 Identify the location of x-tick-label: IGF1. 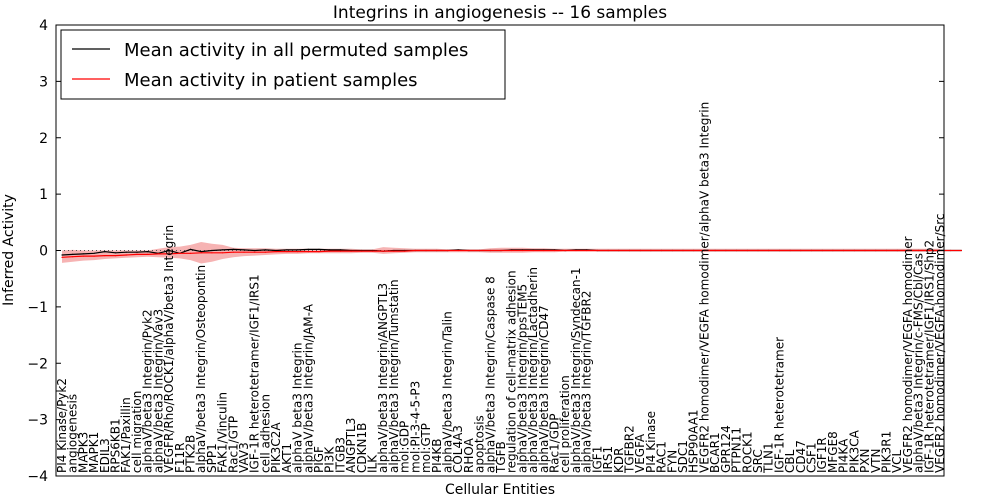
(597, 459).